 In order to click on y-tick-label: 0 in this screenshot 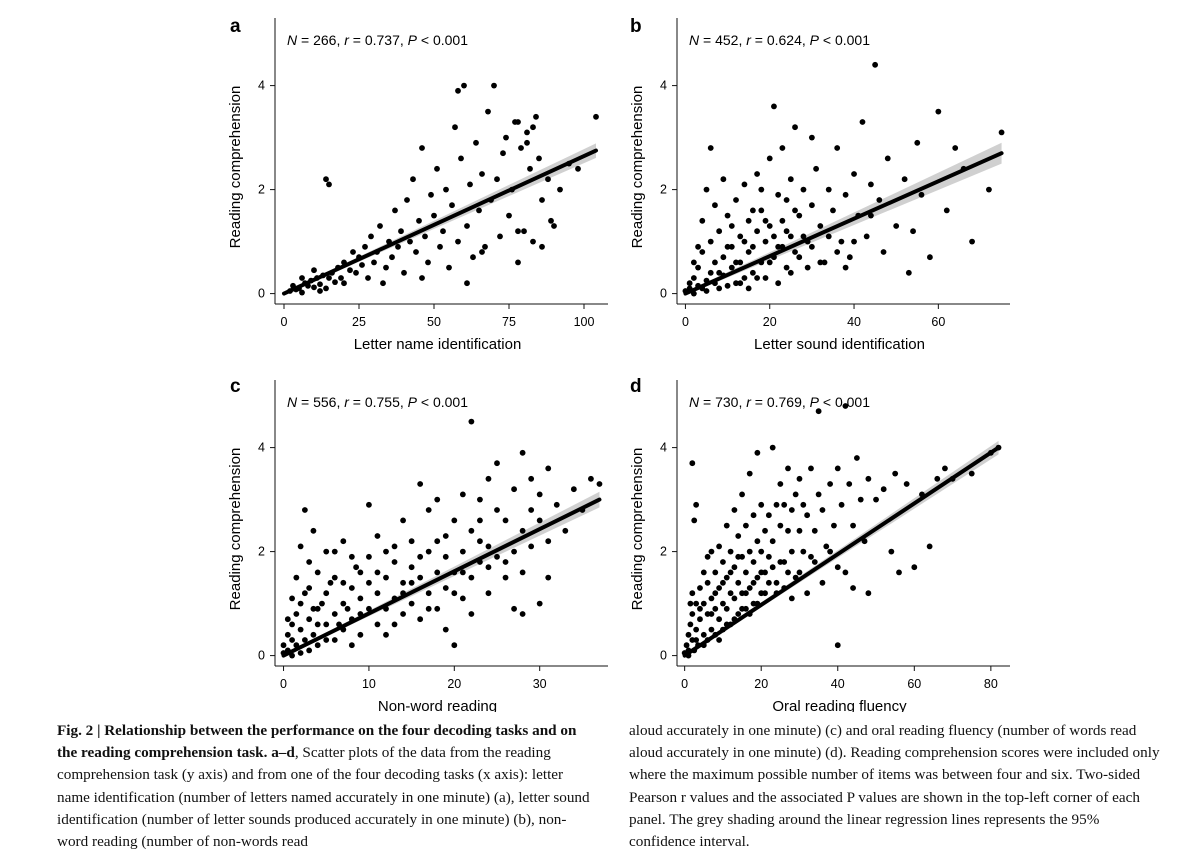, I will do `click(663, 656)`.